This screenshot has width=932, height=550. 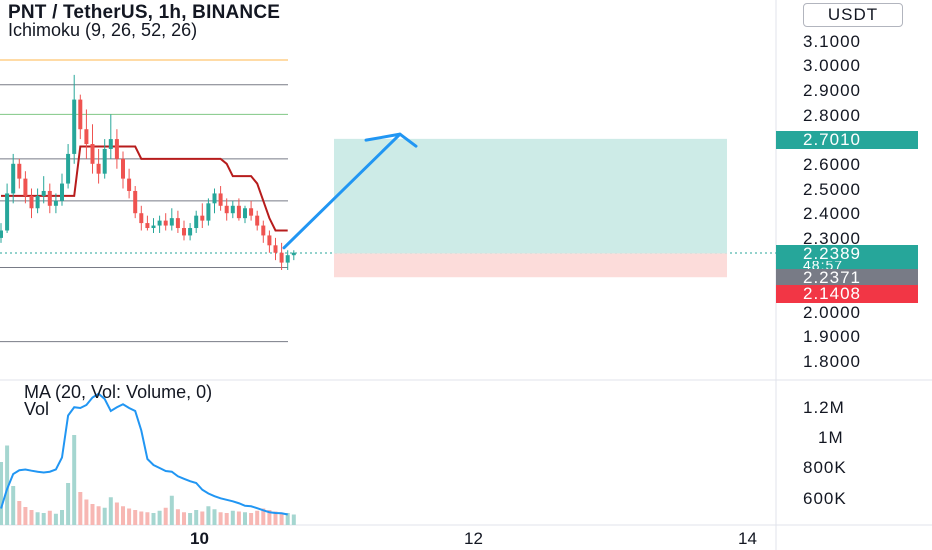 I want to click on price-tick: 2.6000, so click(x=832, y=164).